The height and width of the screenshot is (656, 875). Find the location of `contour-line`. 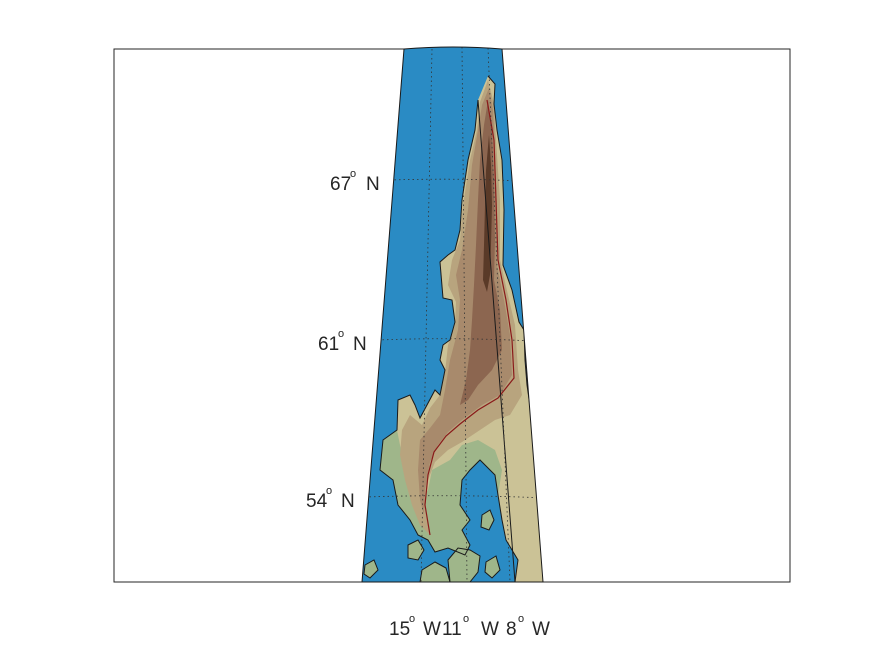

contour-line is located at coordinates (469, 317).